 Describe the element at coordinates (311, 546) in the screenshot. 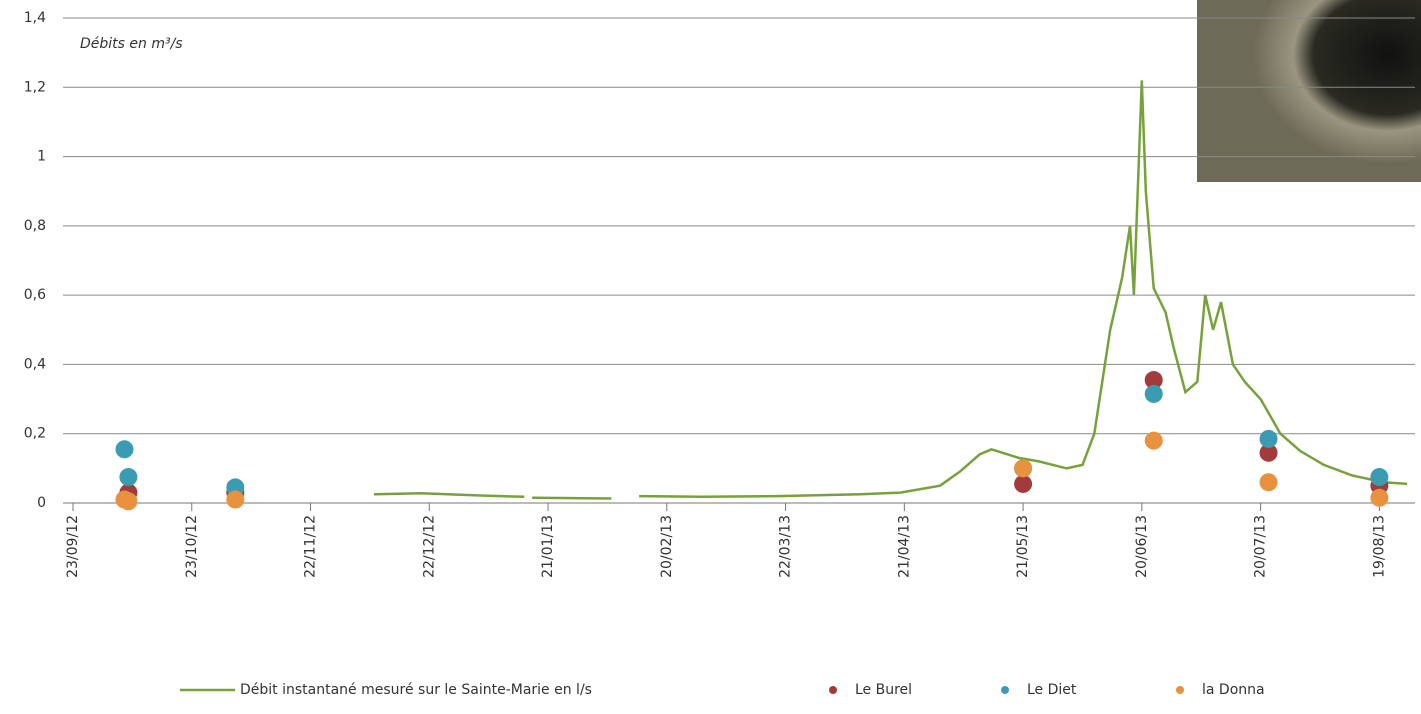

I see `x-tick-label: 22/11/12` at that location.